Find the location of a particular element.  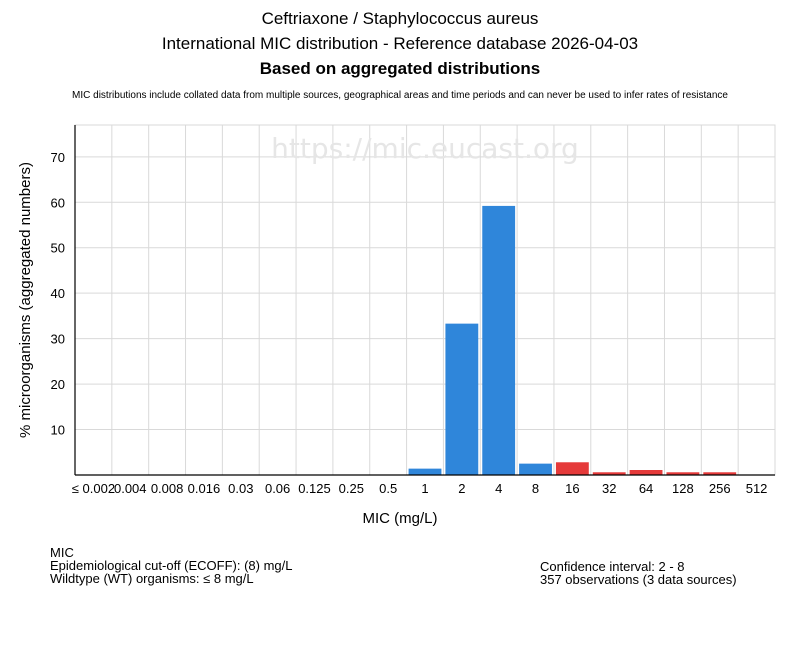

x-tick-label: 0.25 is located at coordinates (351, 488).